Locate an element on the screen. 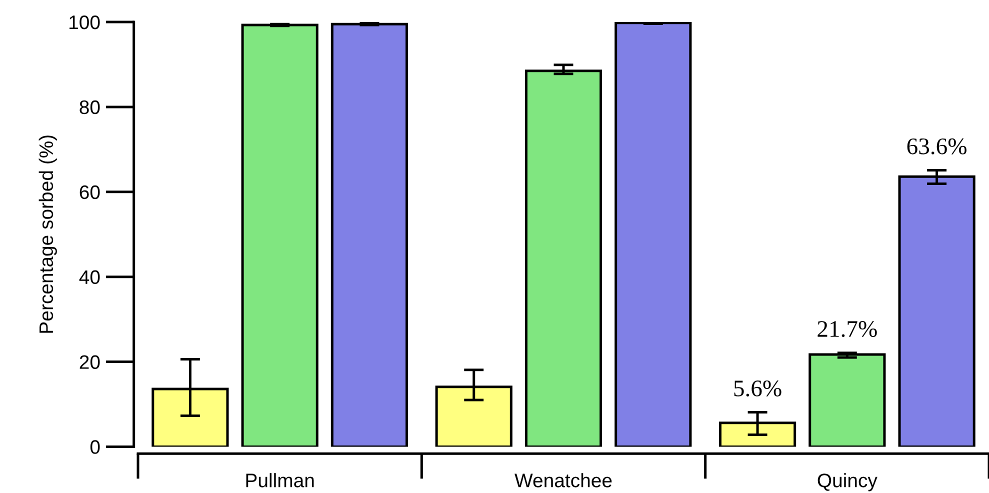  y-tick-label: 0 is located at coordinates (95, 447).